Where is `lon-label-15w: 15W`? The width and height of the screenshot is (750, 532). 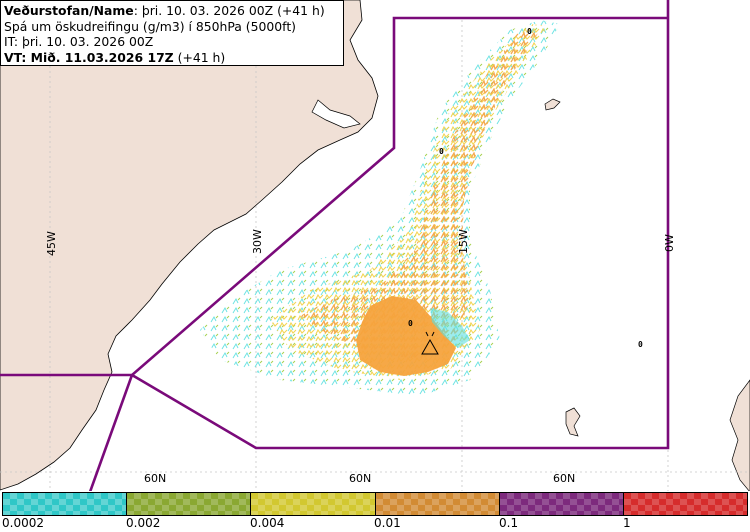
lon-label-15w: 15W is located at coordinates (463, 241).